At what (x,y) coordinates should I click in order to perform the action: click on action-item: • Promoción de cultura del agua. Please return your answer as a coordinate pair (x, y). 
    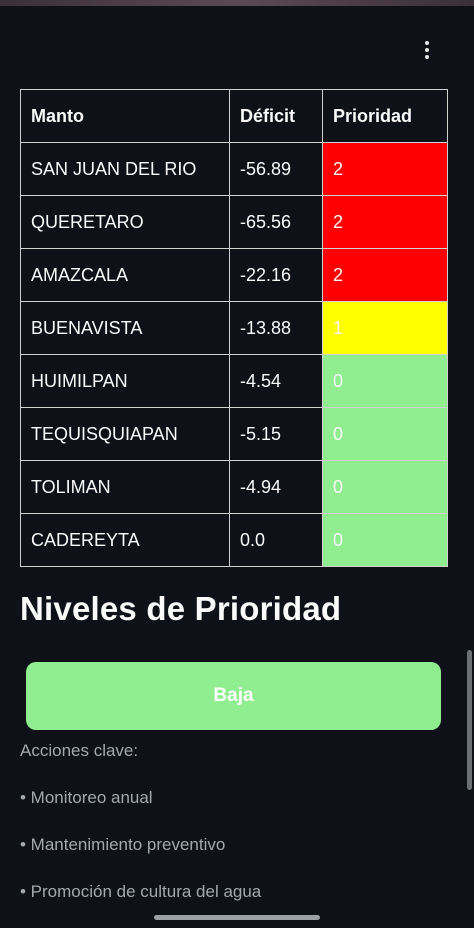
    Looking at the image, I should click on (141, 891).